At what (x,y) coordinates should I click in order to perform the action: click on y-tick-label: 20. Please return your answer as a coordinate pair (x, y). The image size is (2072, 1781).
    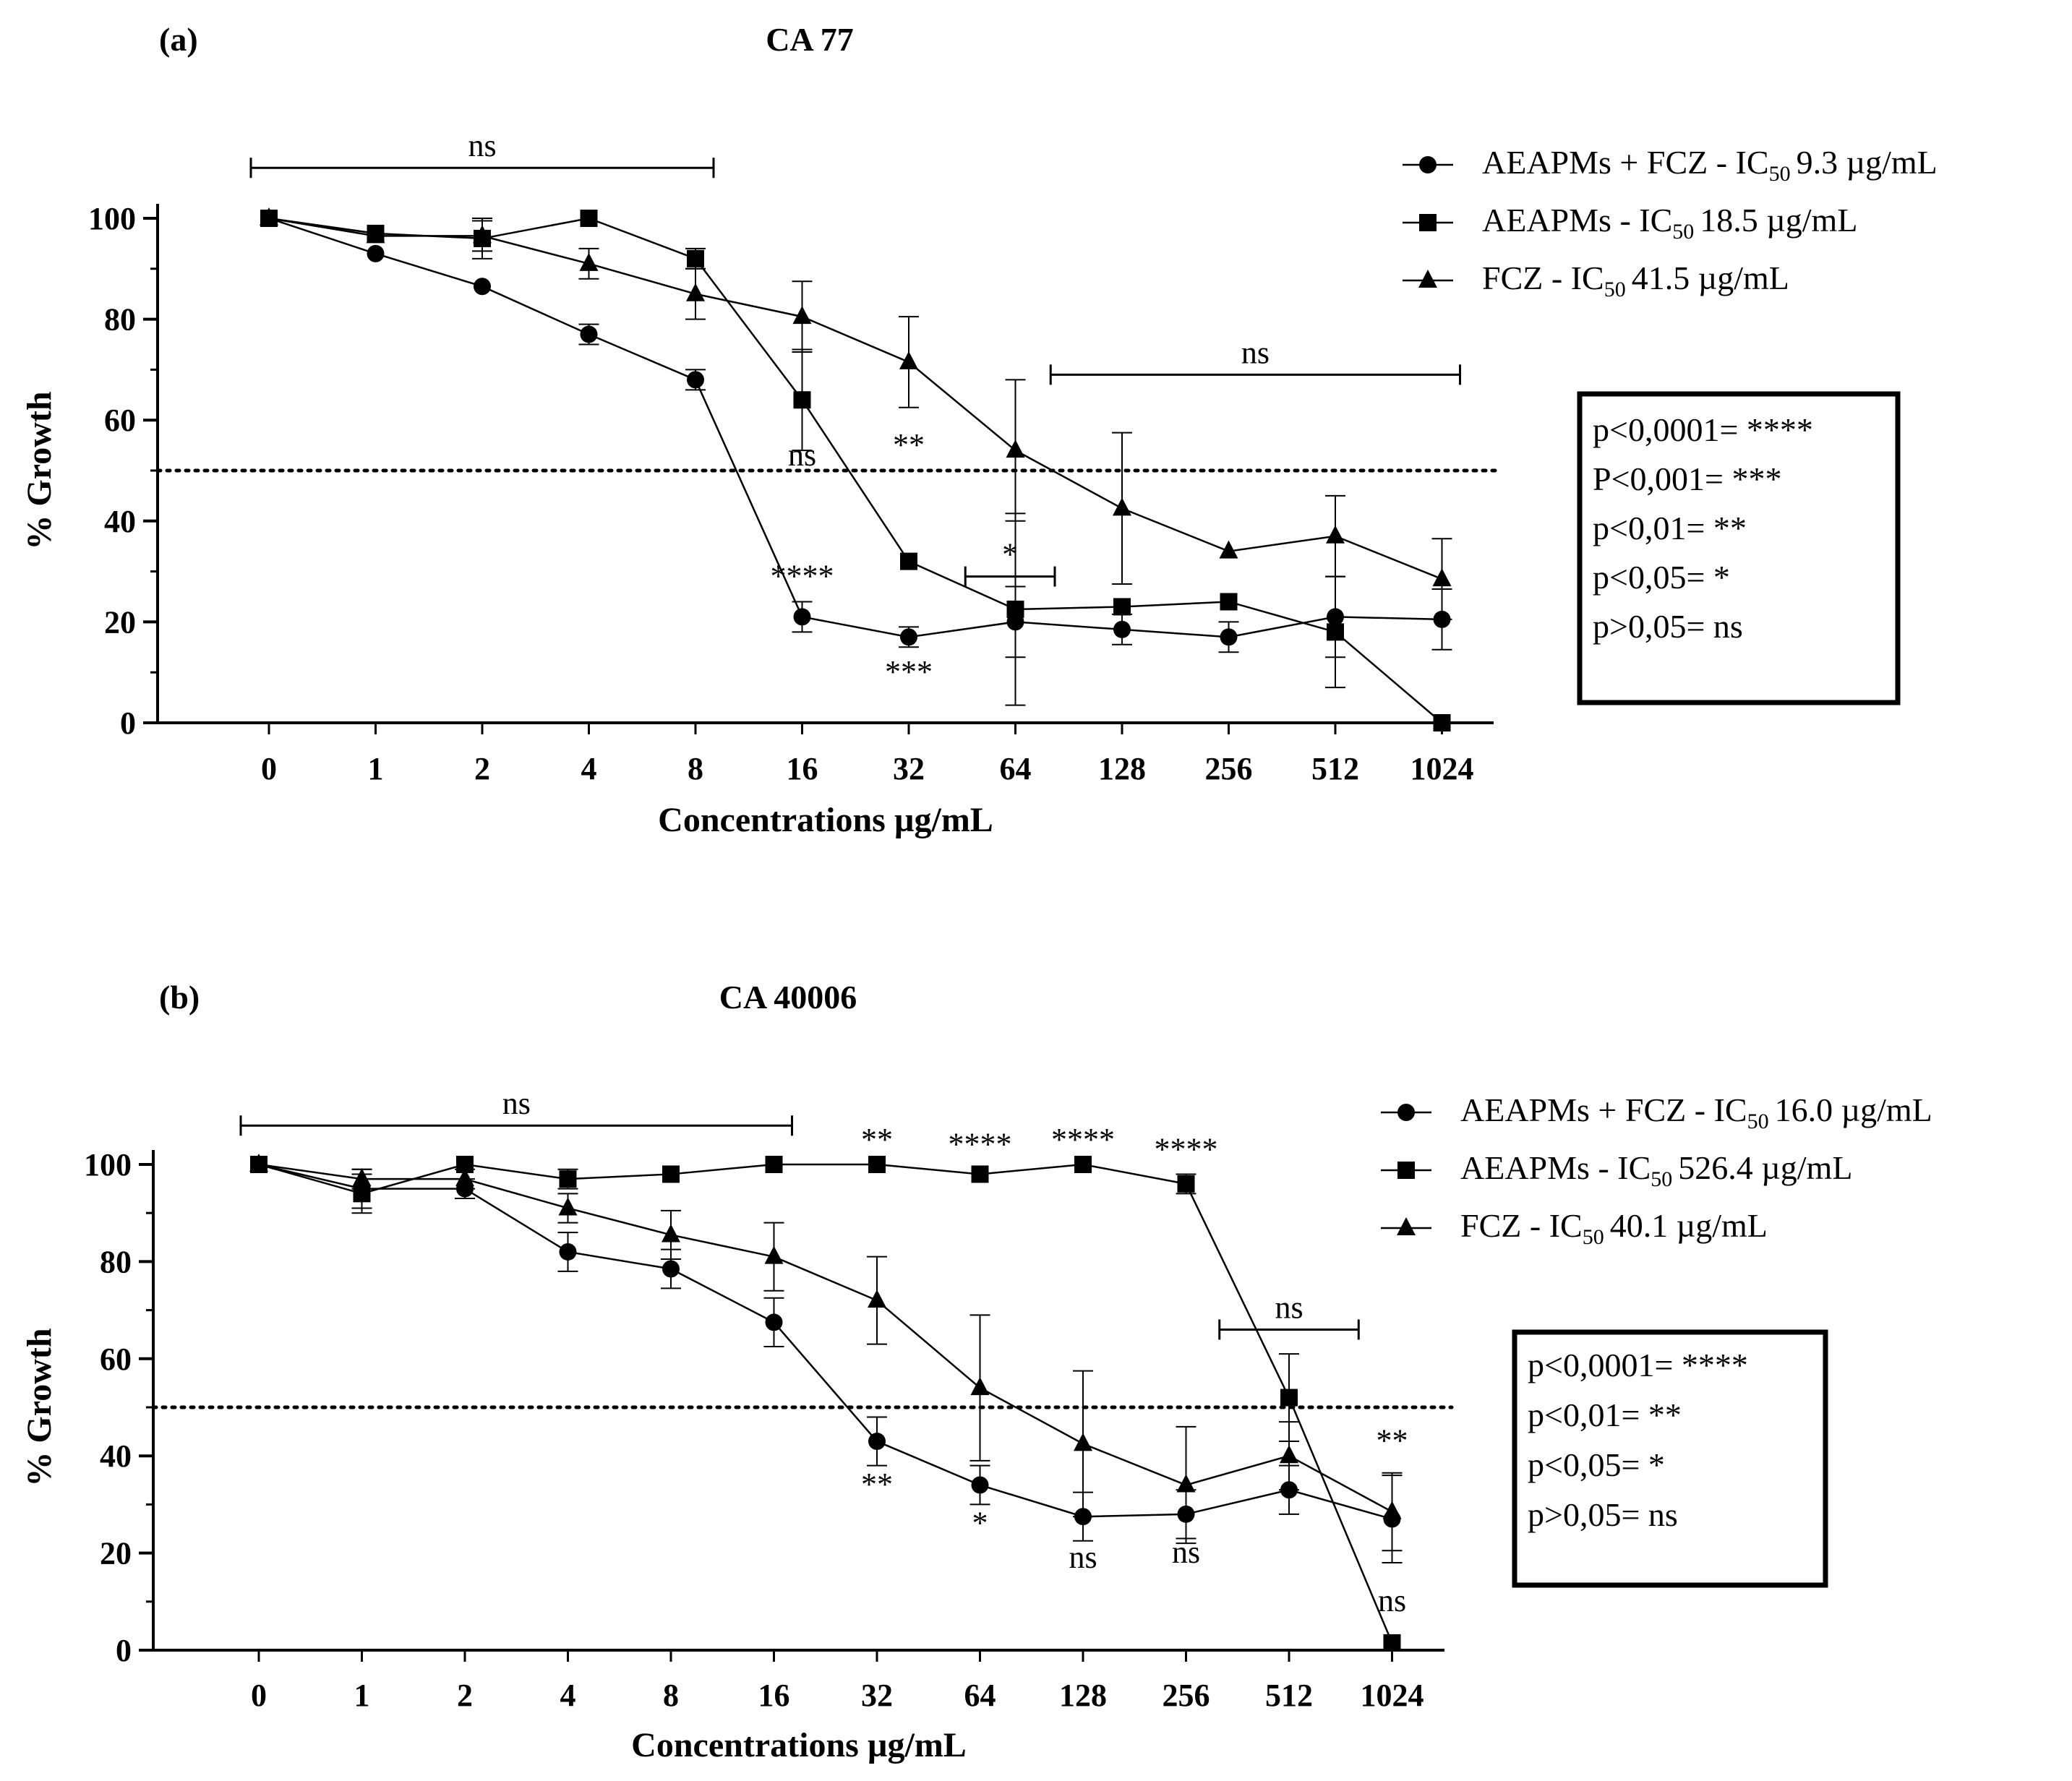
    Looking at the image, I should click on (116, 1553).